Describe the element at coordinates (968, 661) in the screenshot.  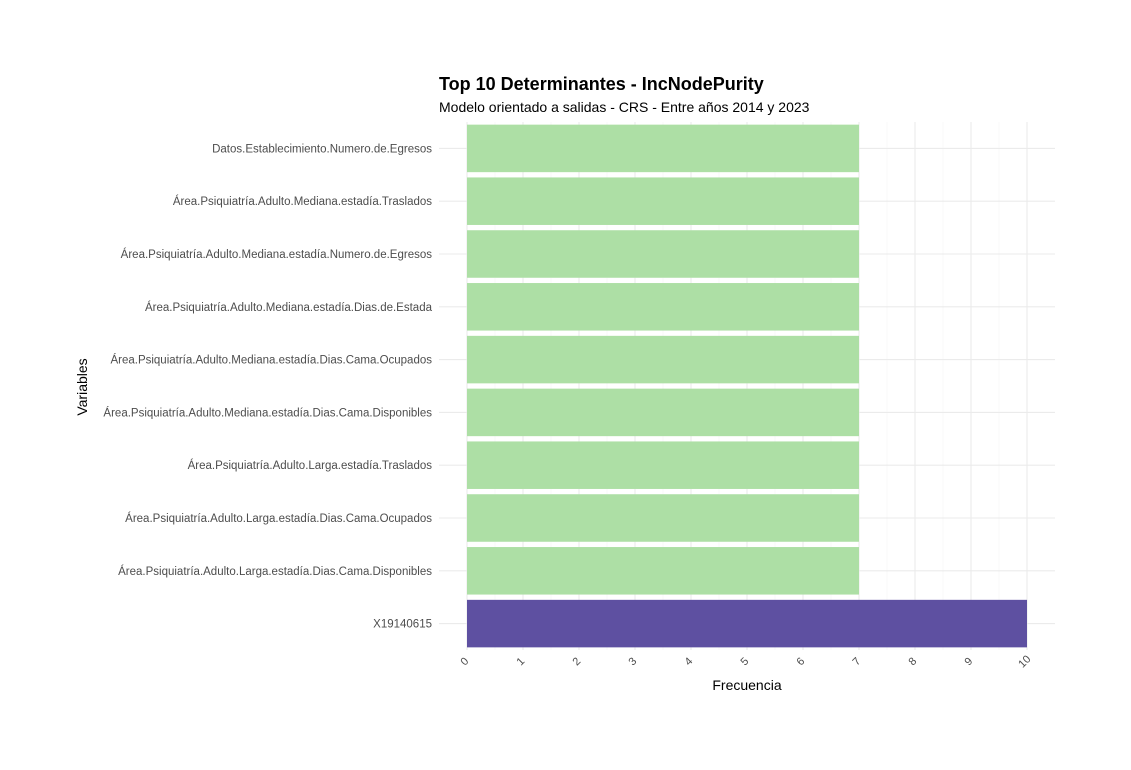
I see `x-tick-label: 9` at that location.